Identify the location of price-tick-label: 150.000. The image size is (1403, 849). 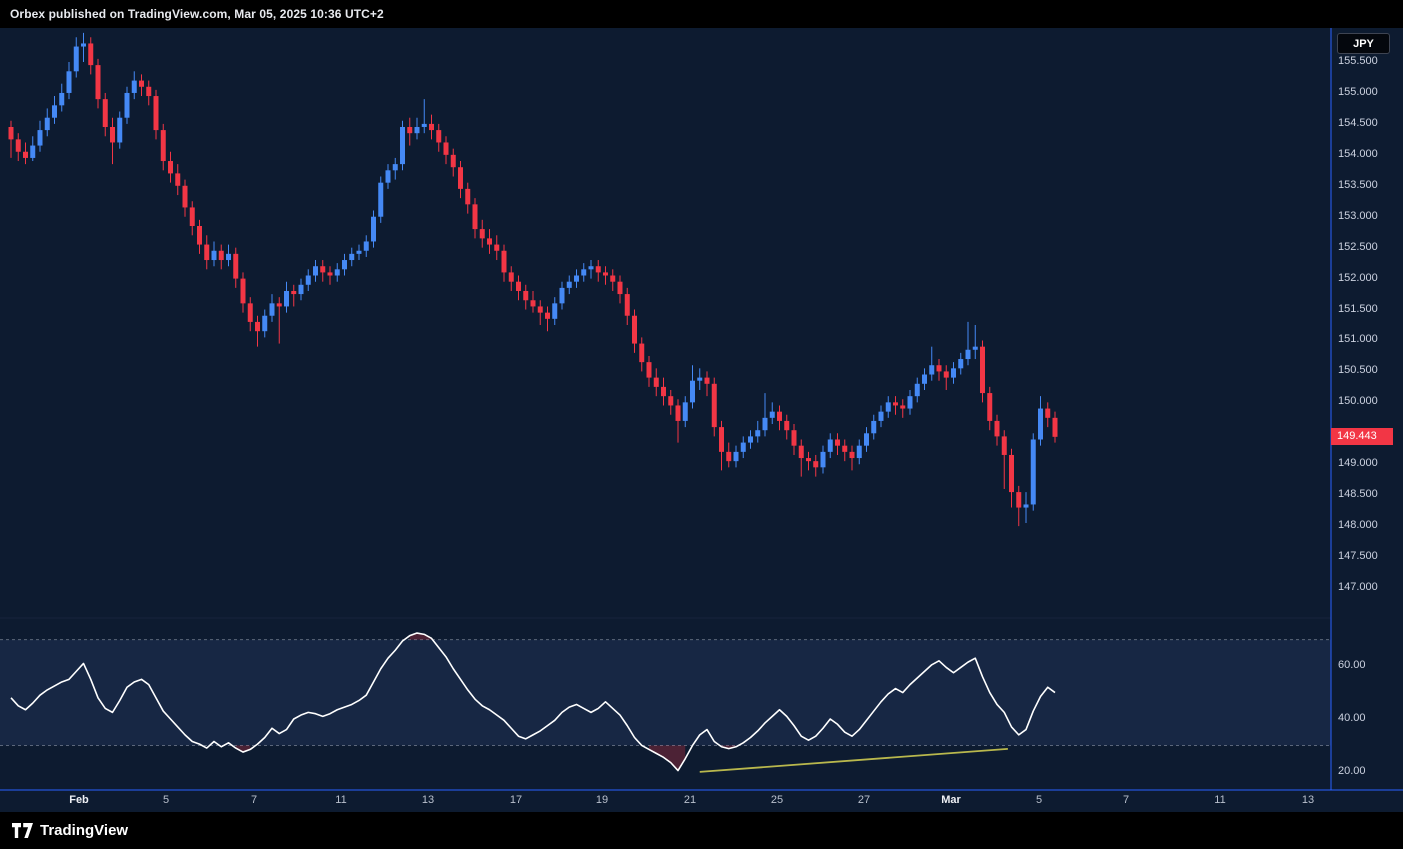
(1358, 401).